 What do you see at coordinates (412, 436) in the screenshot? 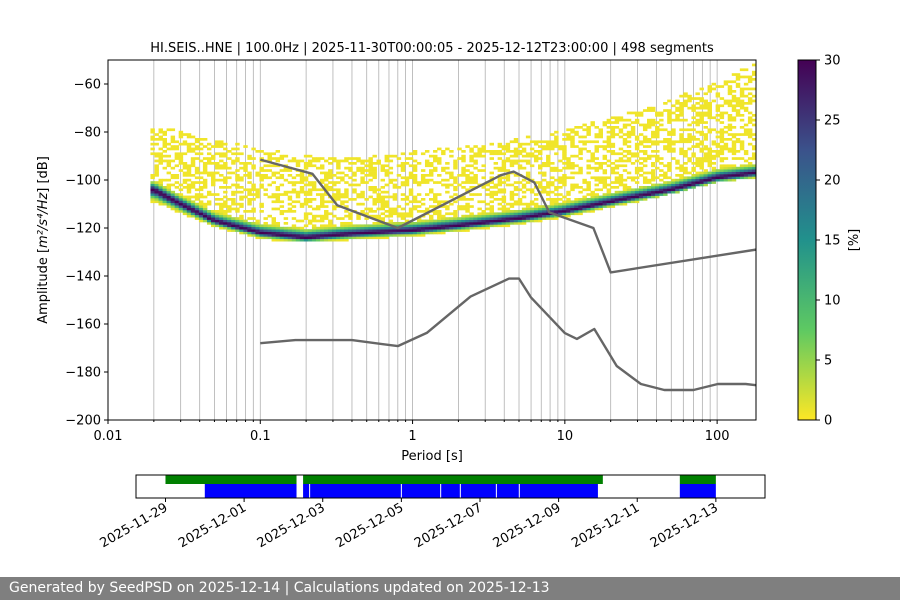
I see `x-tick-label: 1` at bounding box center [412, 436].